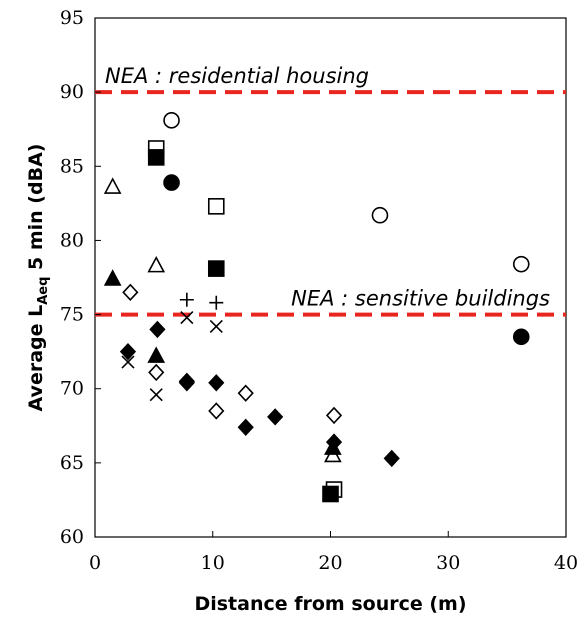 Image resolution: width=585 pixels, height=621 pixels. I want to click on x-tick-label: 10, so click(213, 563).